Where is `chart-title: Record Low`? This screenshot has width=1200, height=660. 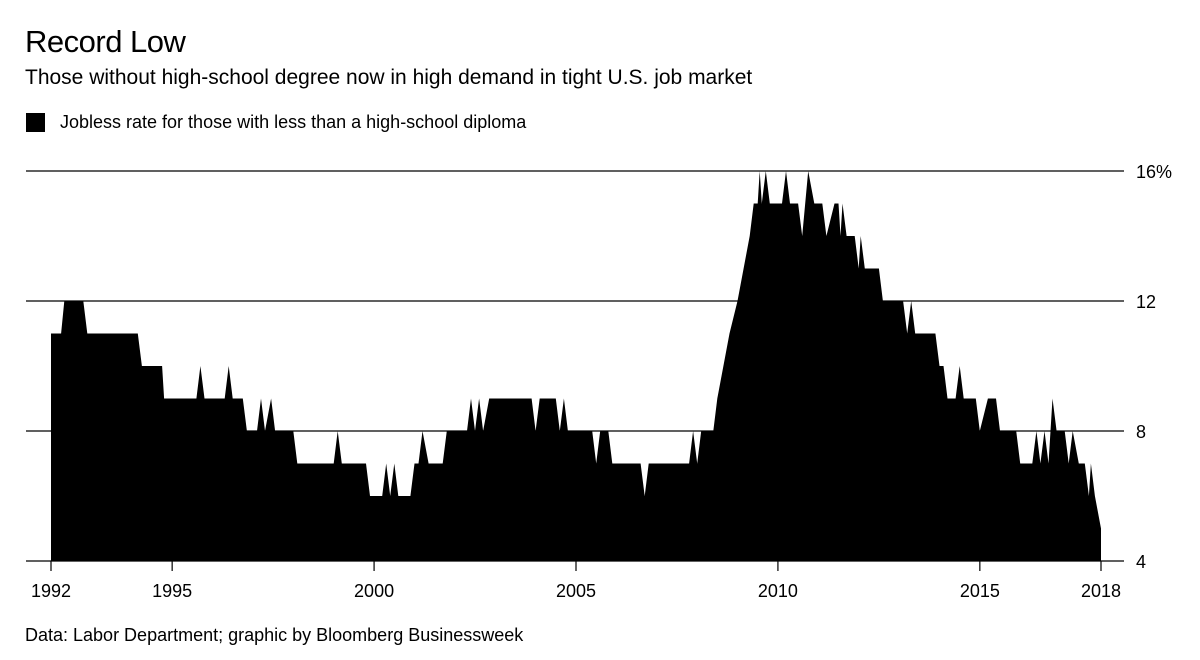 chart-title: Record Low is located at coordinates (105, 41).